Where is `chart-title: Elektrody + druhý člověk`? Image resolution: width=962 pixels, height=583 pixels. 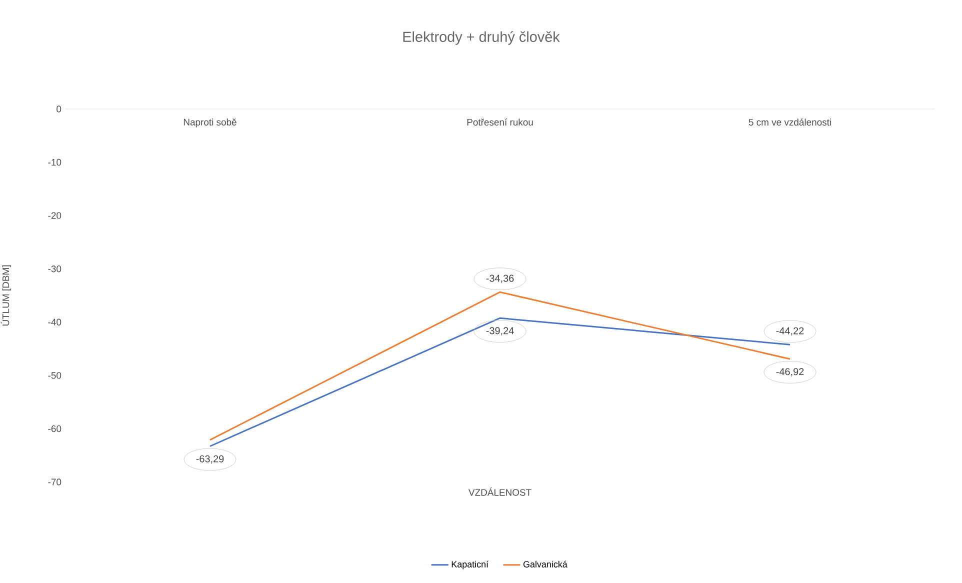
chart-title: Elektrody + druhý člověk is located at coordinates (481, 38).